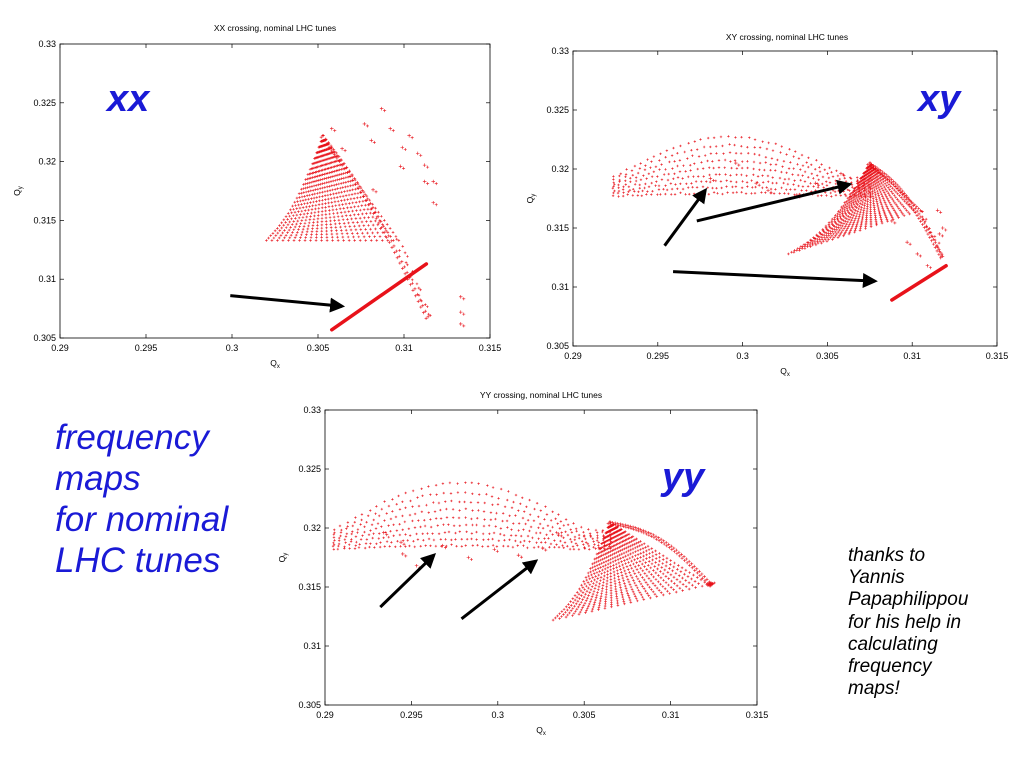 The height and width of the screenshot is (768, 1024). What do you see at coordinates (683, 477) in the screenshot?
I see `tag-yy: yy` at bounding box center [683, 477].